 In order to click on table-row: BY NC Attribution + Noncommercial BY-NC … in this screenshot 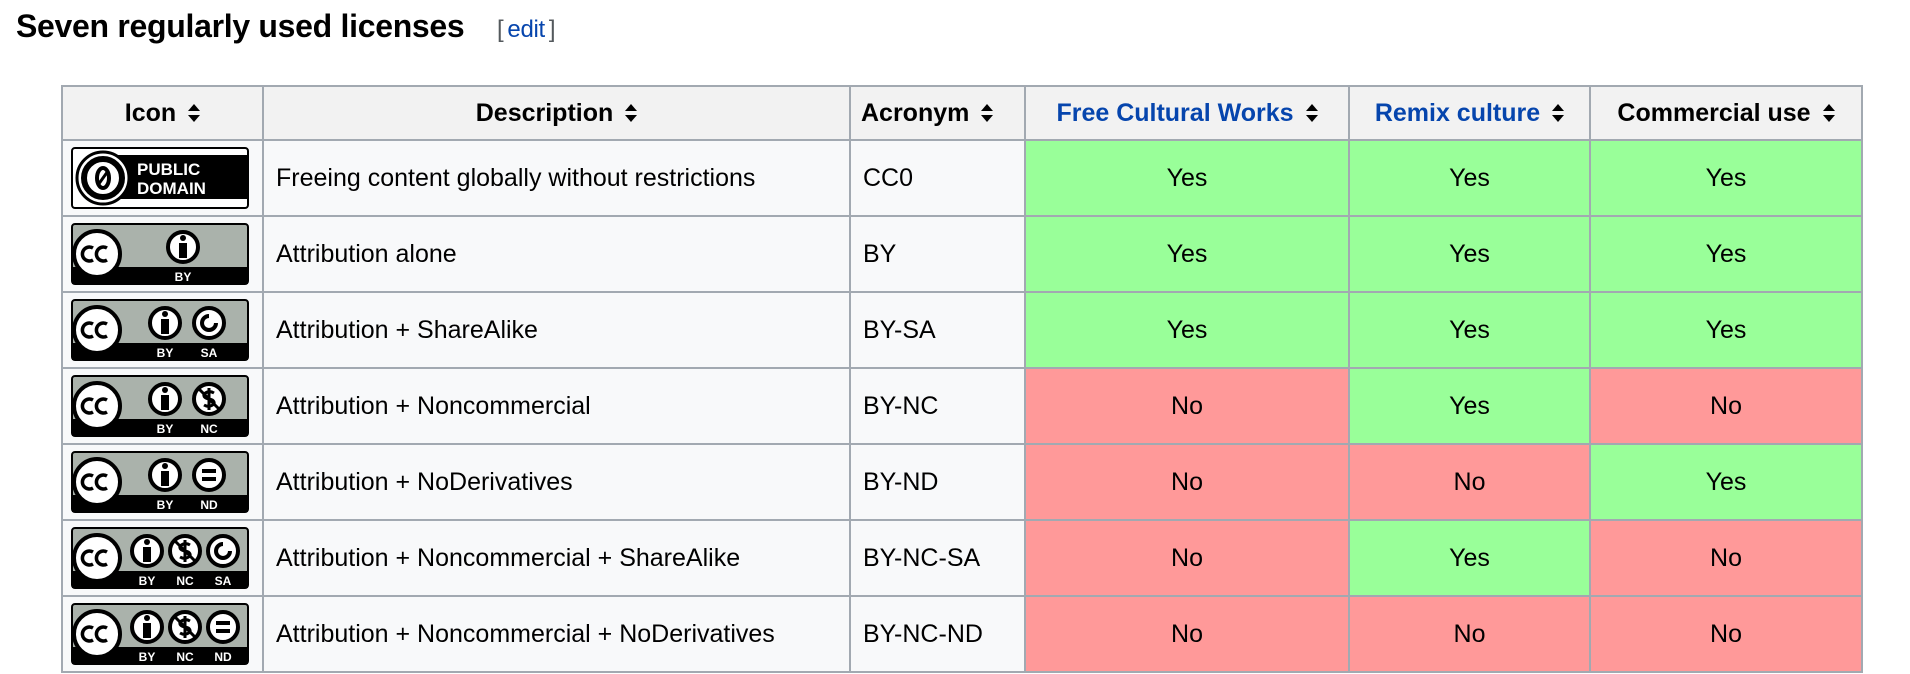, I will do `click(962, 406)`.